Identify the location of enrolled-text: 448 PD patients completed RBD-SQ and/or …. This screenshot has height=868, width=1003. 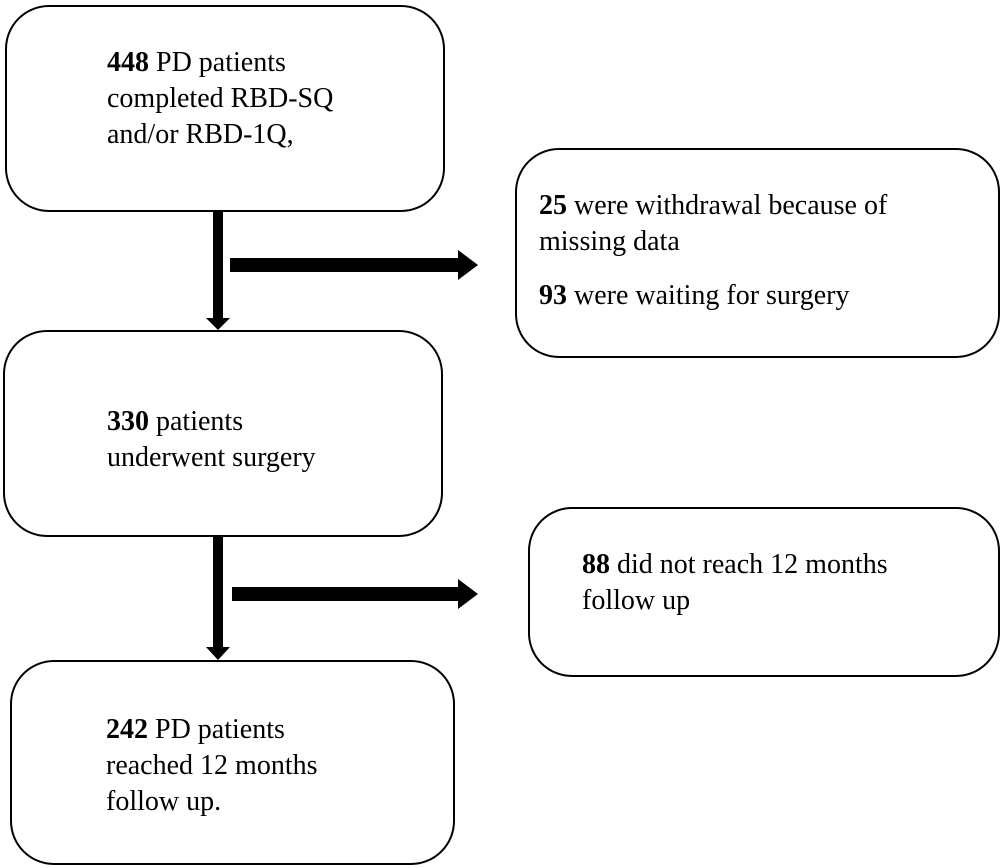
(220, 99).